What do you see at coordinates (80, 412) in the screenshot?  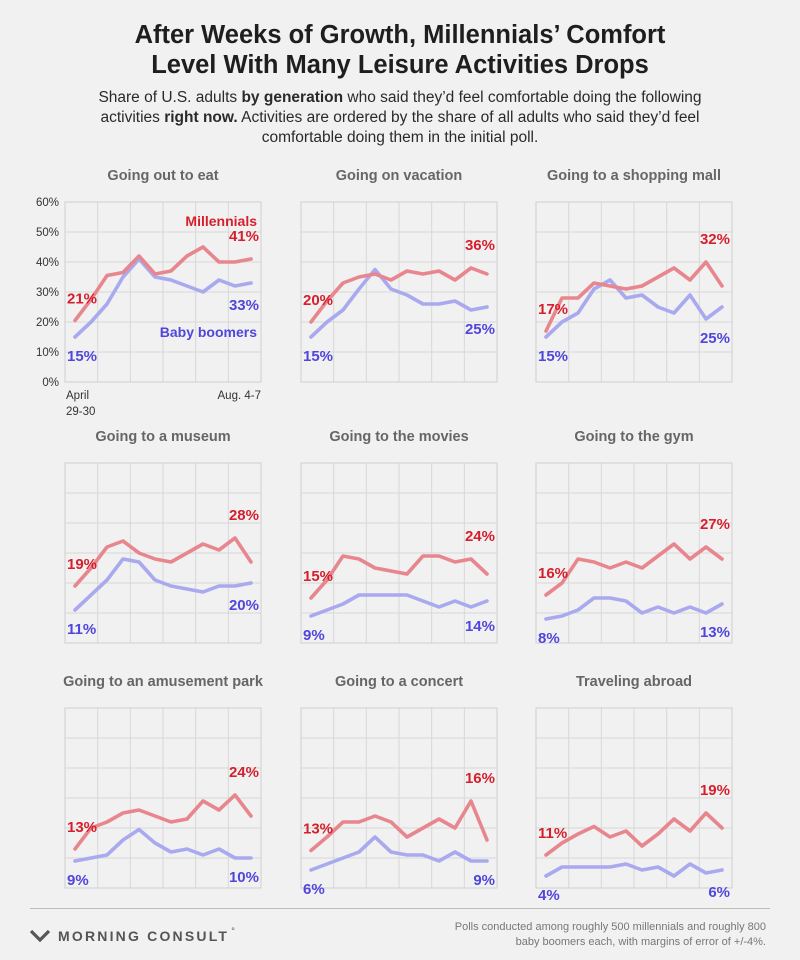 I see `x-start-label: 29-30` at bounding box center [80, 412].